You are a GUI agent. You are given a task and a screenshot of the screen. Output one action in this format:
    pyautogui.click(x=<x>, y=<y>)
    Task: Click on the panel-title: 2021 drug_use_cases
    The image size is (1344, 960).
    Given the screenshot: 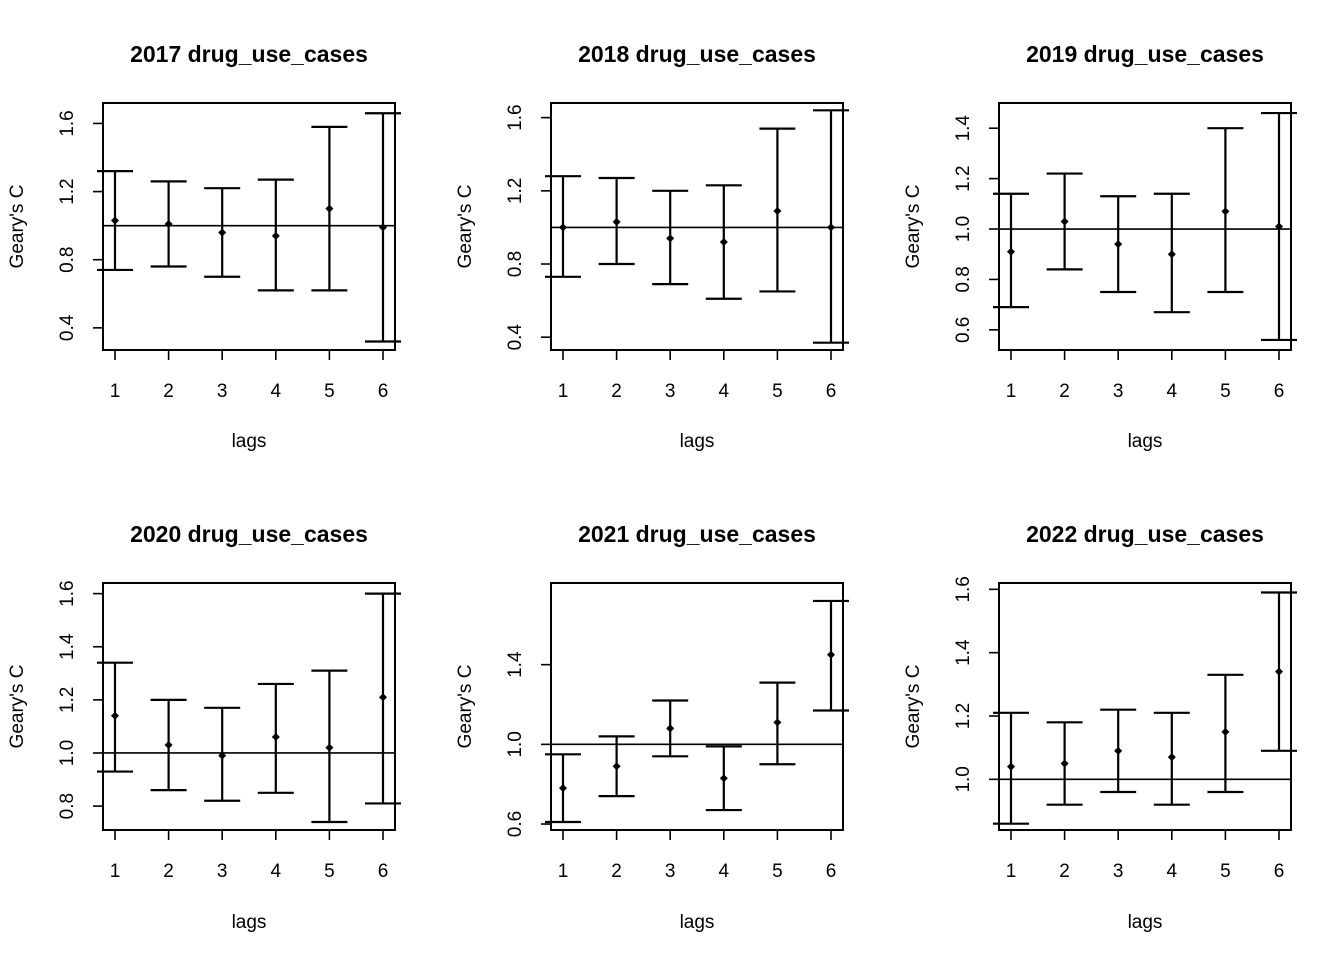 What is the action you would take?
    pyautogui.click(x=697, y=534)
    